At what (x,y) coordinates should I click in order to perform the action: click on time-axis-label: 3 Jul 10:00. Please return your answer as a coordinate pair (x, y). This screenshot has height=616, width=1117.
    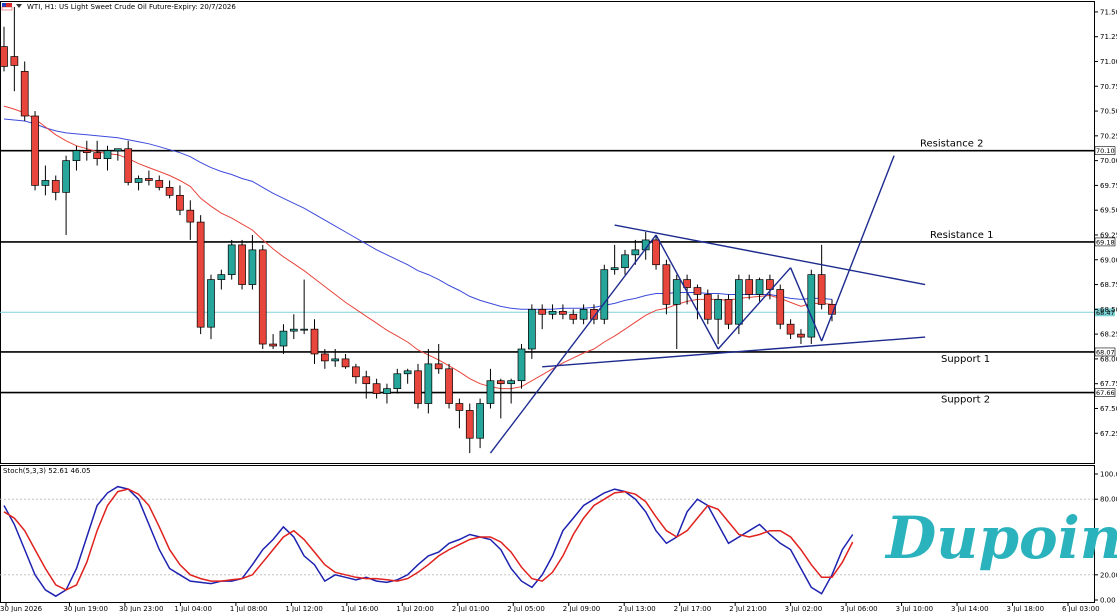
    Looking at the image, I should click on (915, 608).